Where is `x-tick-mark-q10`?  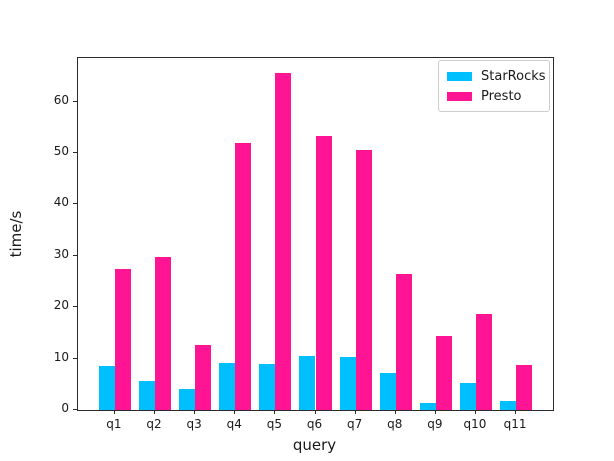 x-tick-mark-q10 is located at coordinates (475, 412).